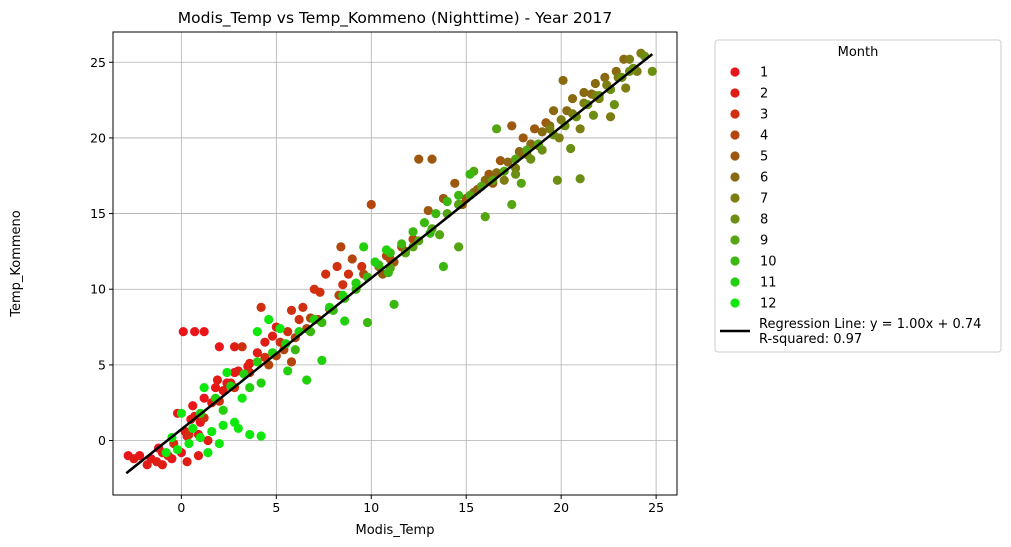 This screenshot has width=1011, height=547. I want to click on legend-item: 10, so click(753, 262).